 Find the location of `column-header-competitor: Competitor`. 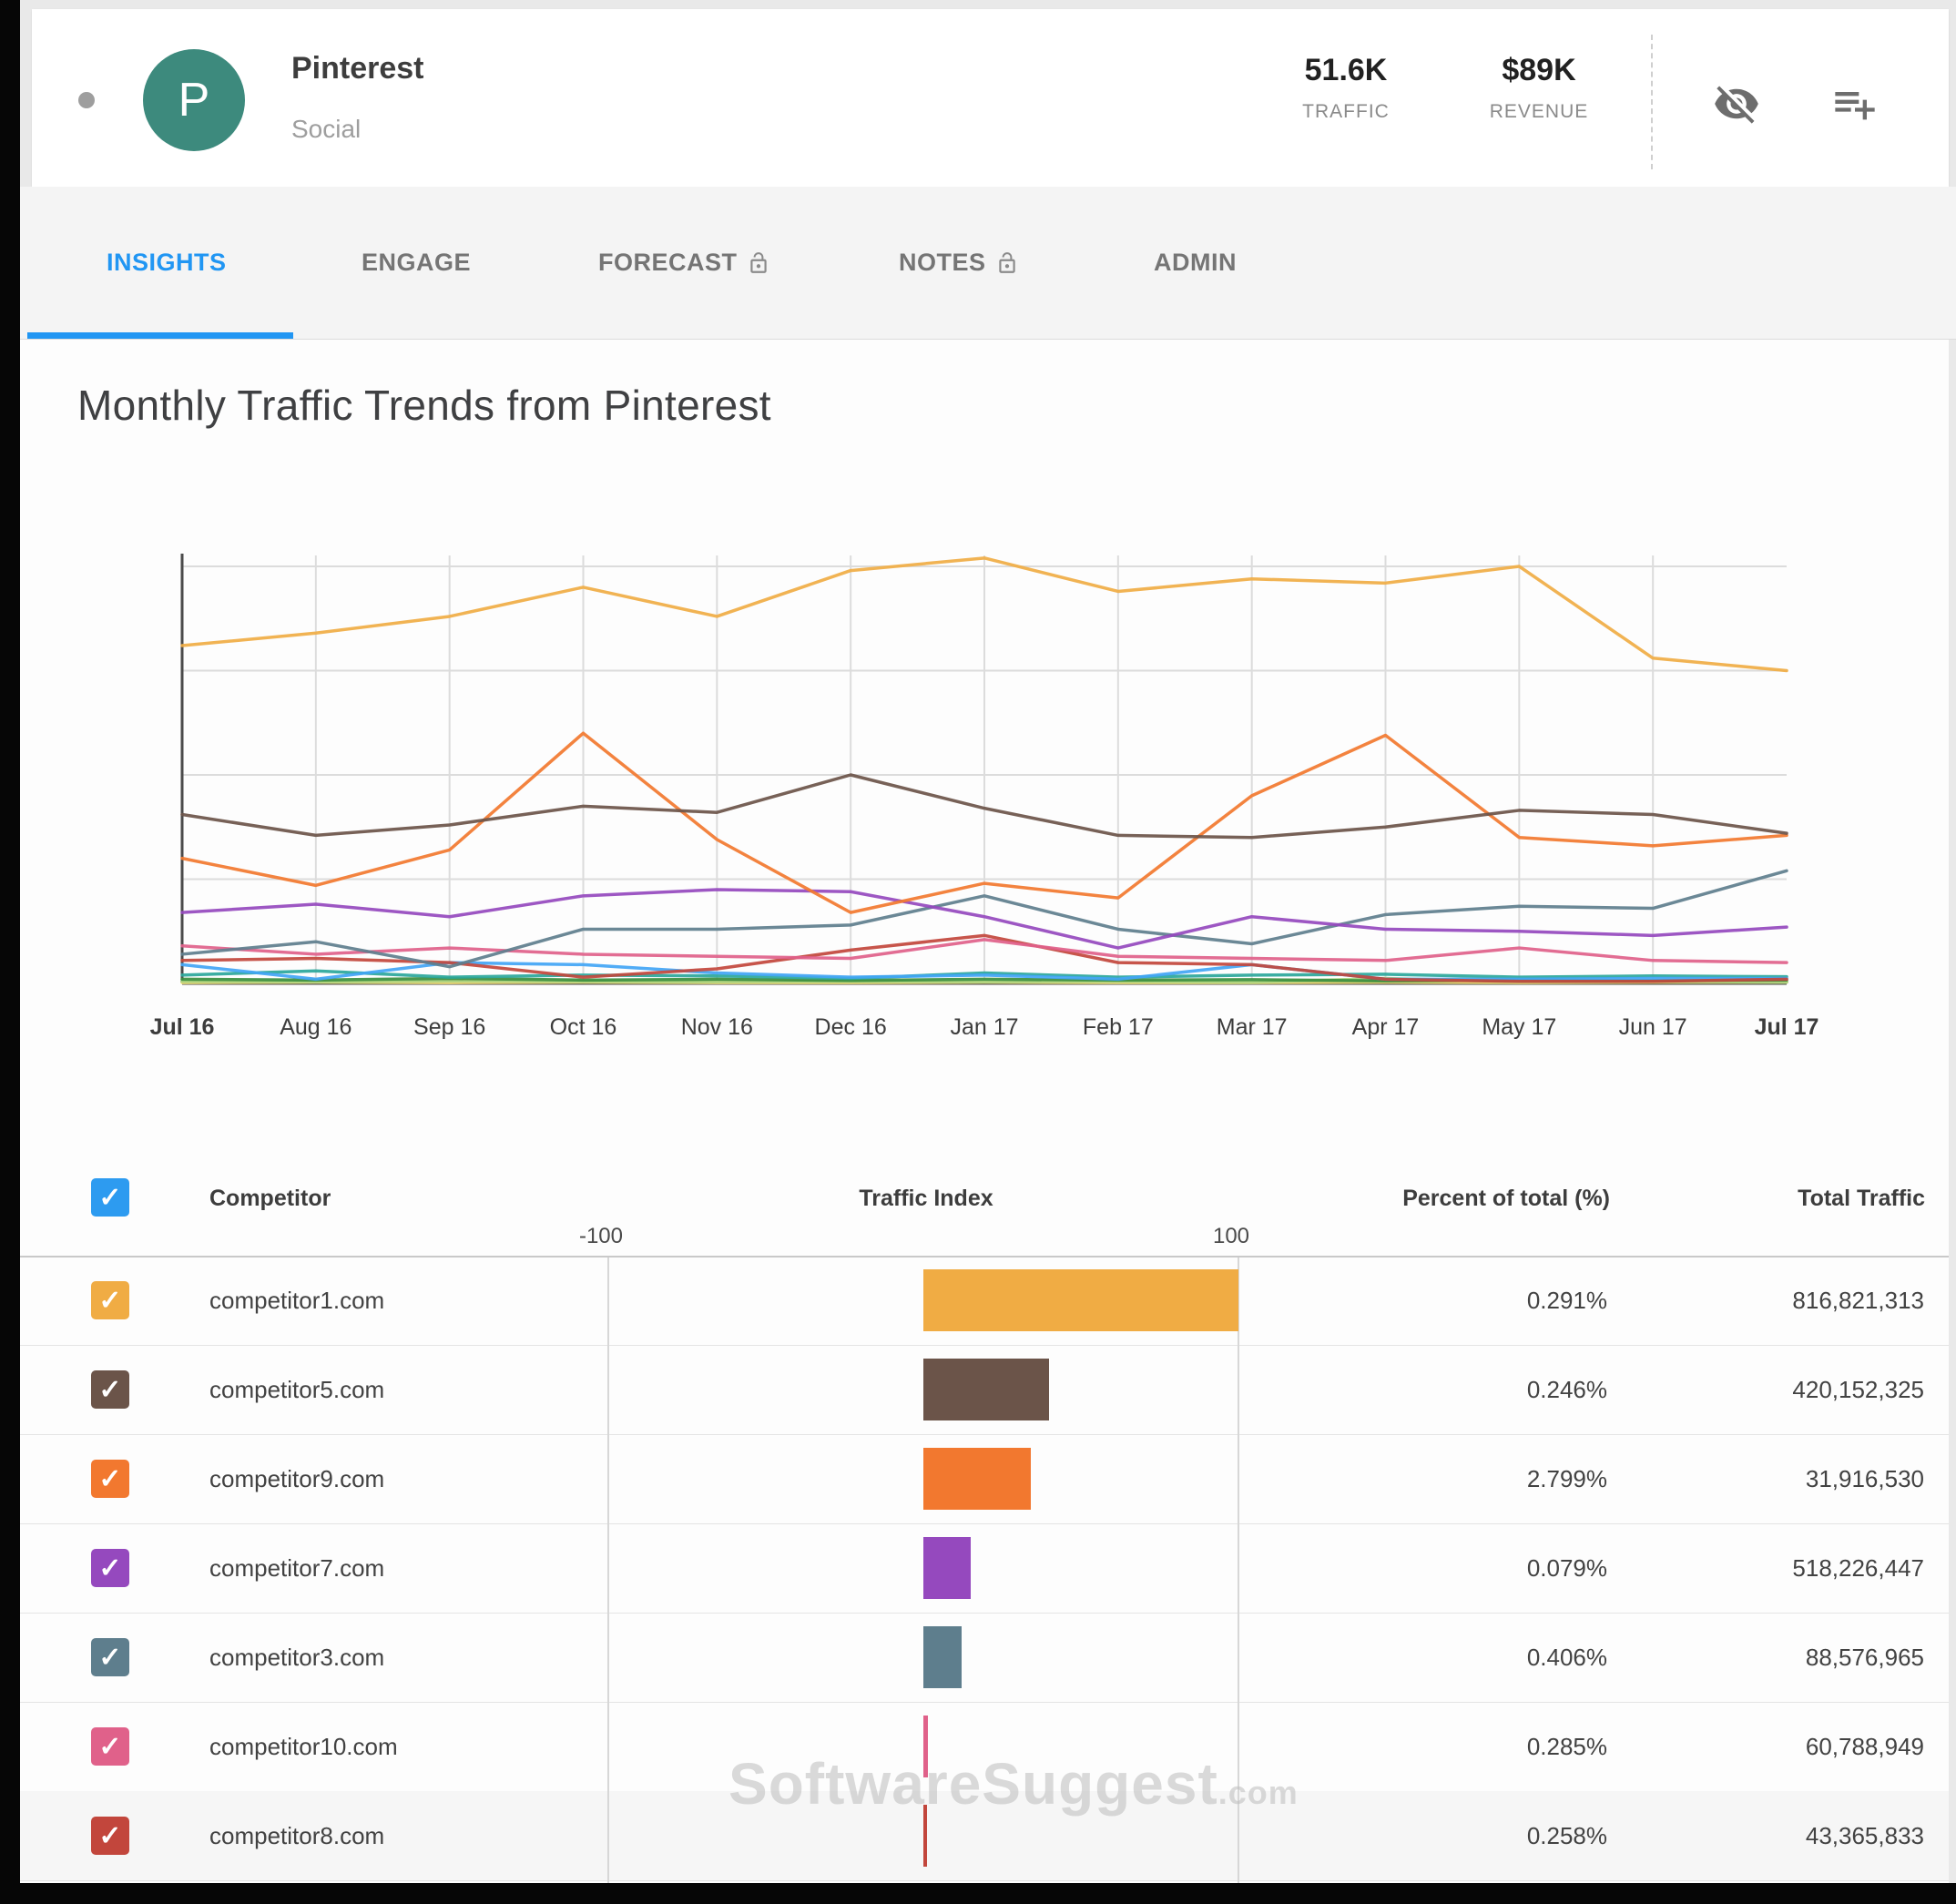

column-header-competitor: Competitor is located at coordinates (270, 1198).